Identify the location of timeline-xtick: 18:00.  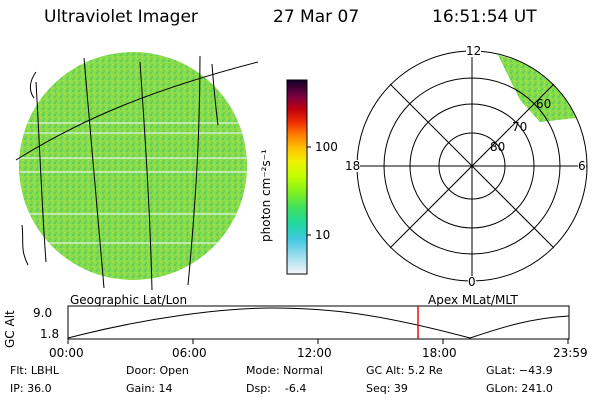
(439, 353).